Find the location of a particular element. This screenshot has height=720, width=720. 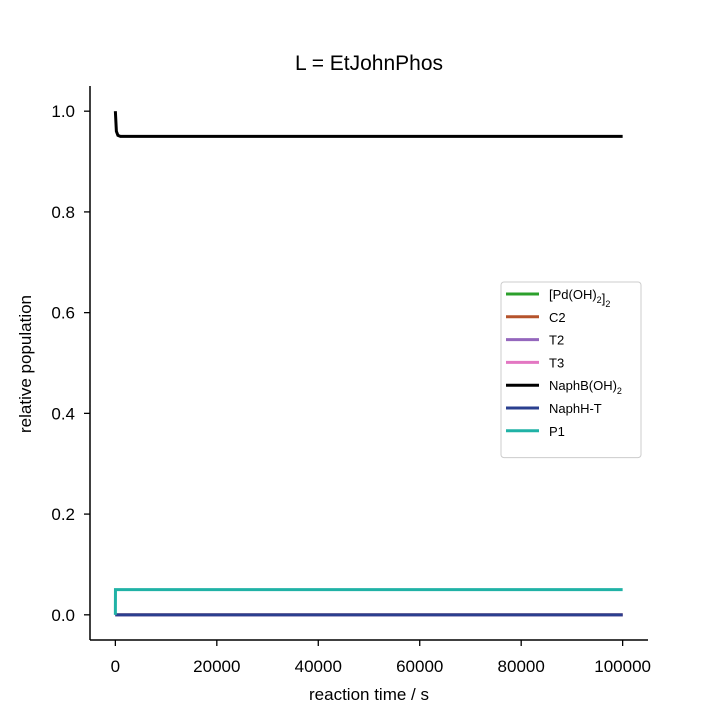

legend: [Pd(OH)2]2C2 T2 T3 NaphB(OH)2 NaphH-T P1 is located at coordinates (571, 370).